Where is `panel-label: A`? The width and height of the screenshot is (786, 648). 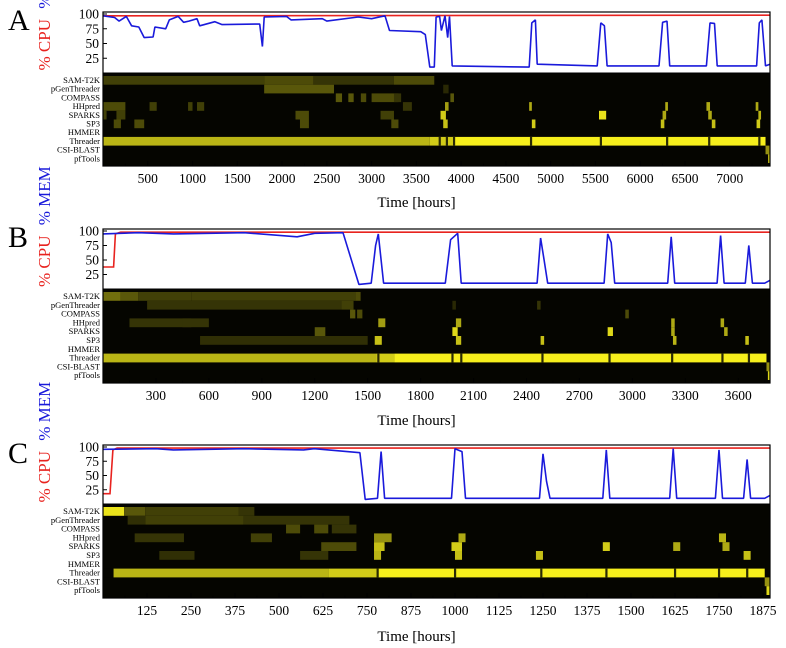
panel-label: A is located at coordinates (19, 20).